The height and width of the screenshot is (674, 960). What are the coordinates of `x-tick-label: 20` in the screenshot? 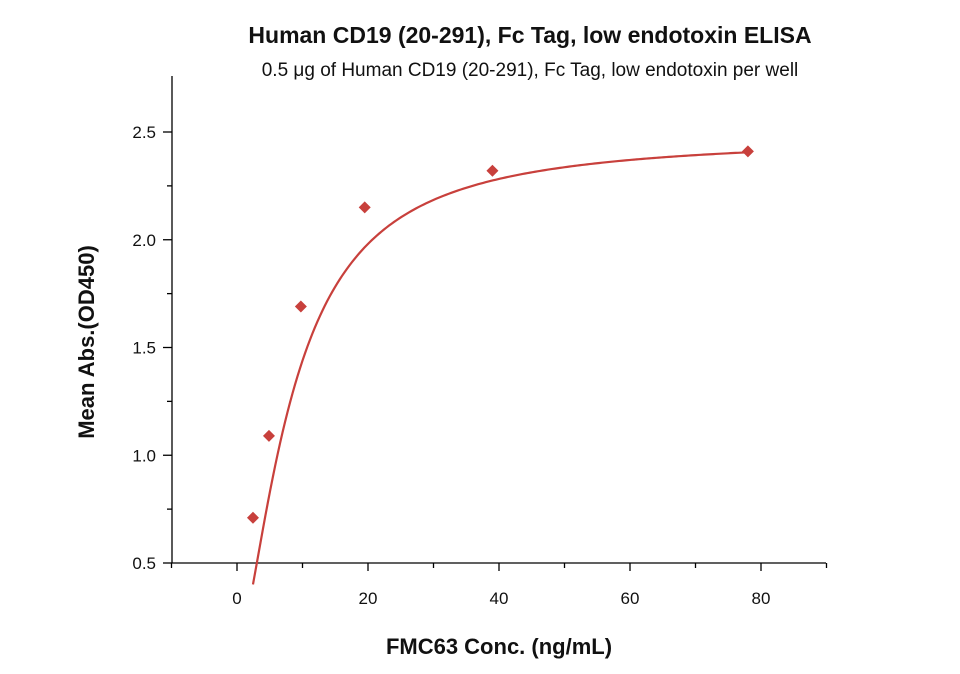 It's located at (368, 598).